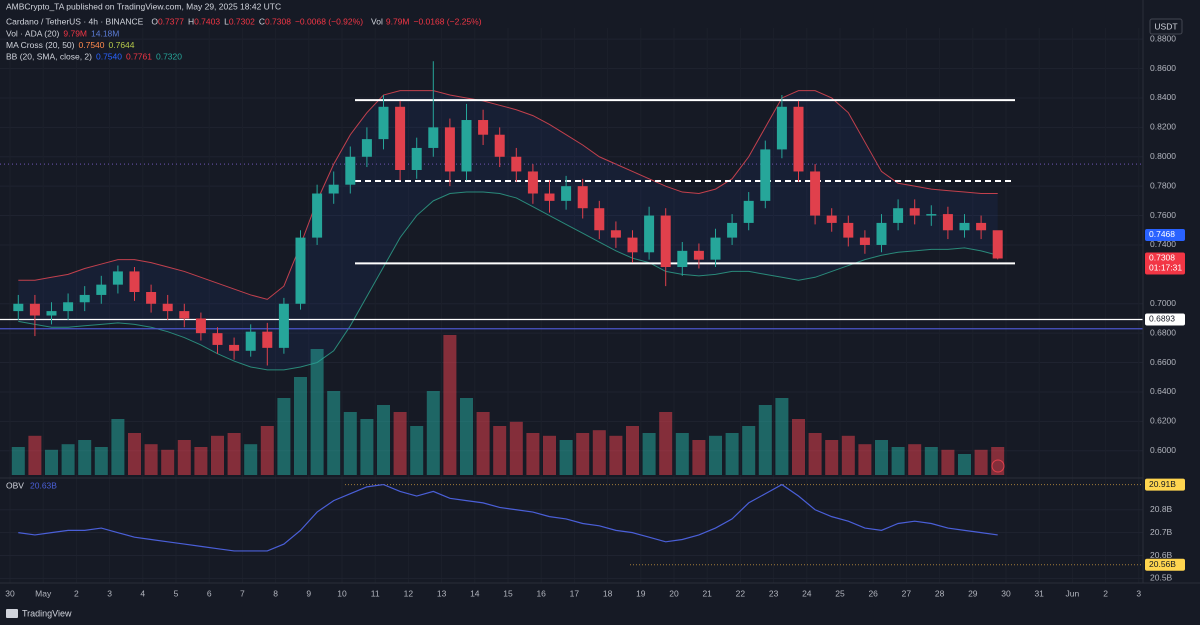 This screenshot has height=625, width=1200. Describe the element at coordinates (47, 613) in the screenshot. I see `brand: TradingView` at that location.